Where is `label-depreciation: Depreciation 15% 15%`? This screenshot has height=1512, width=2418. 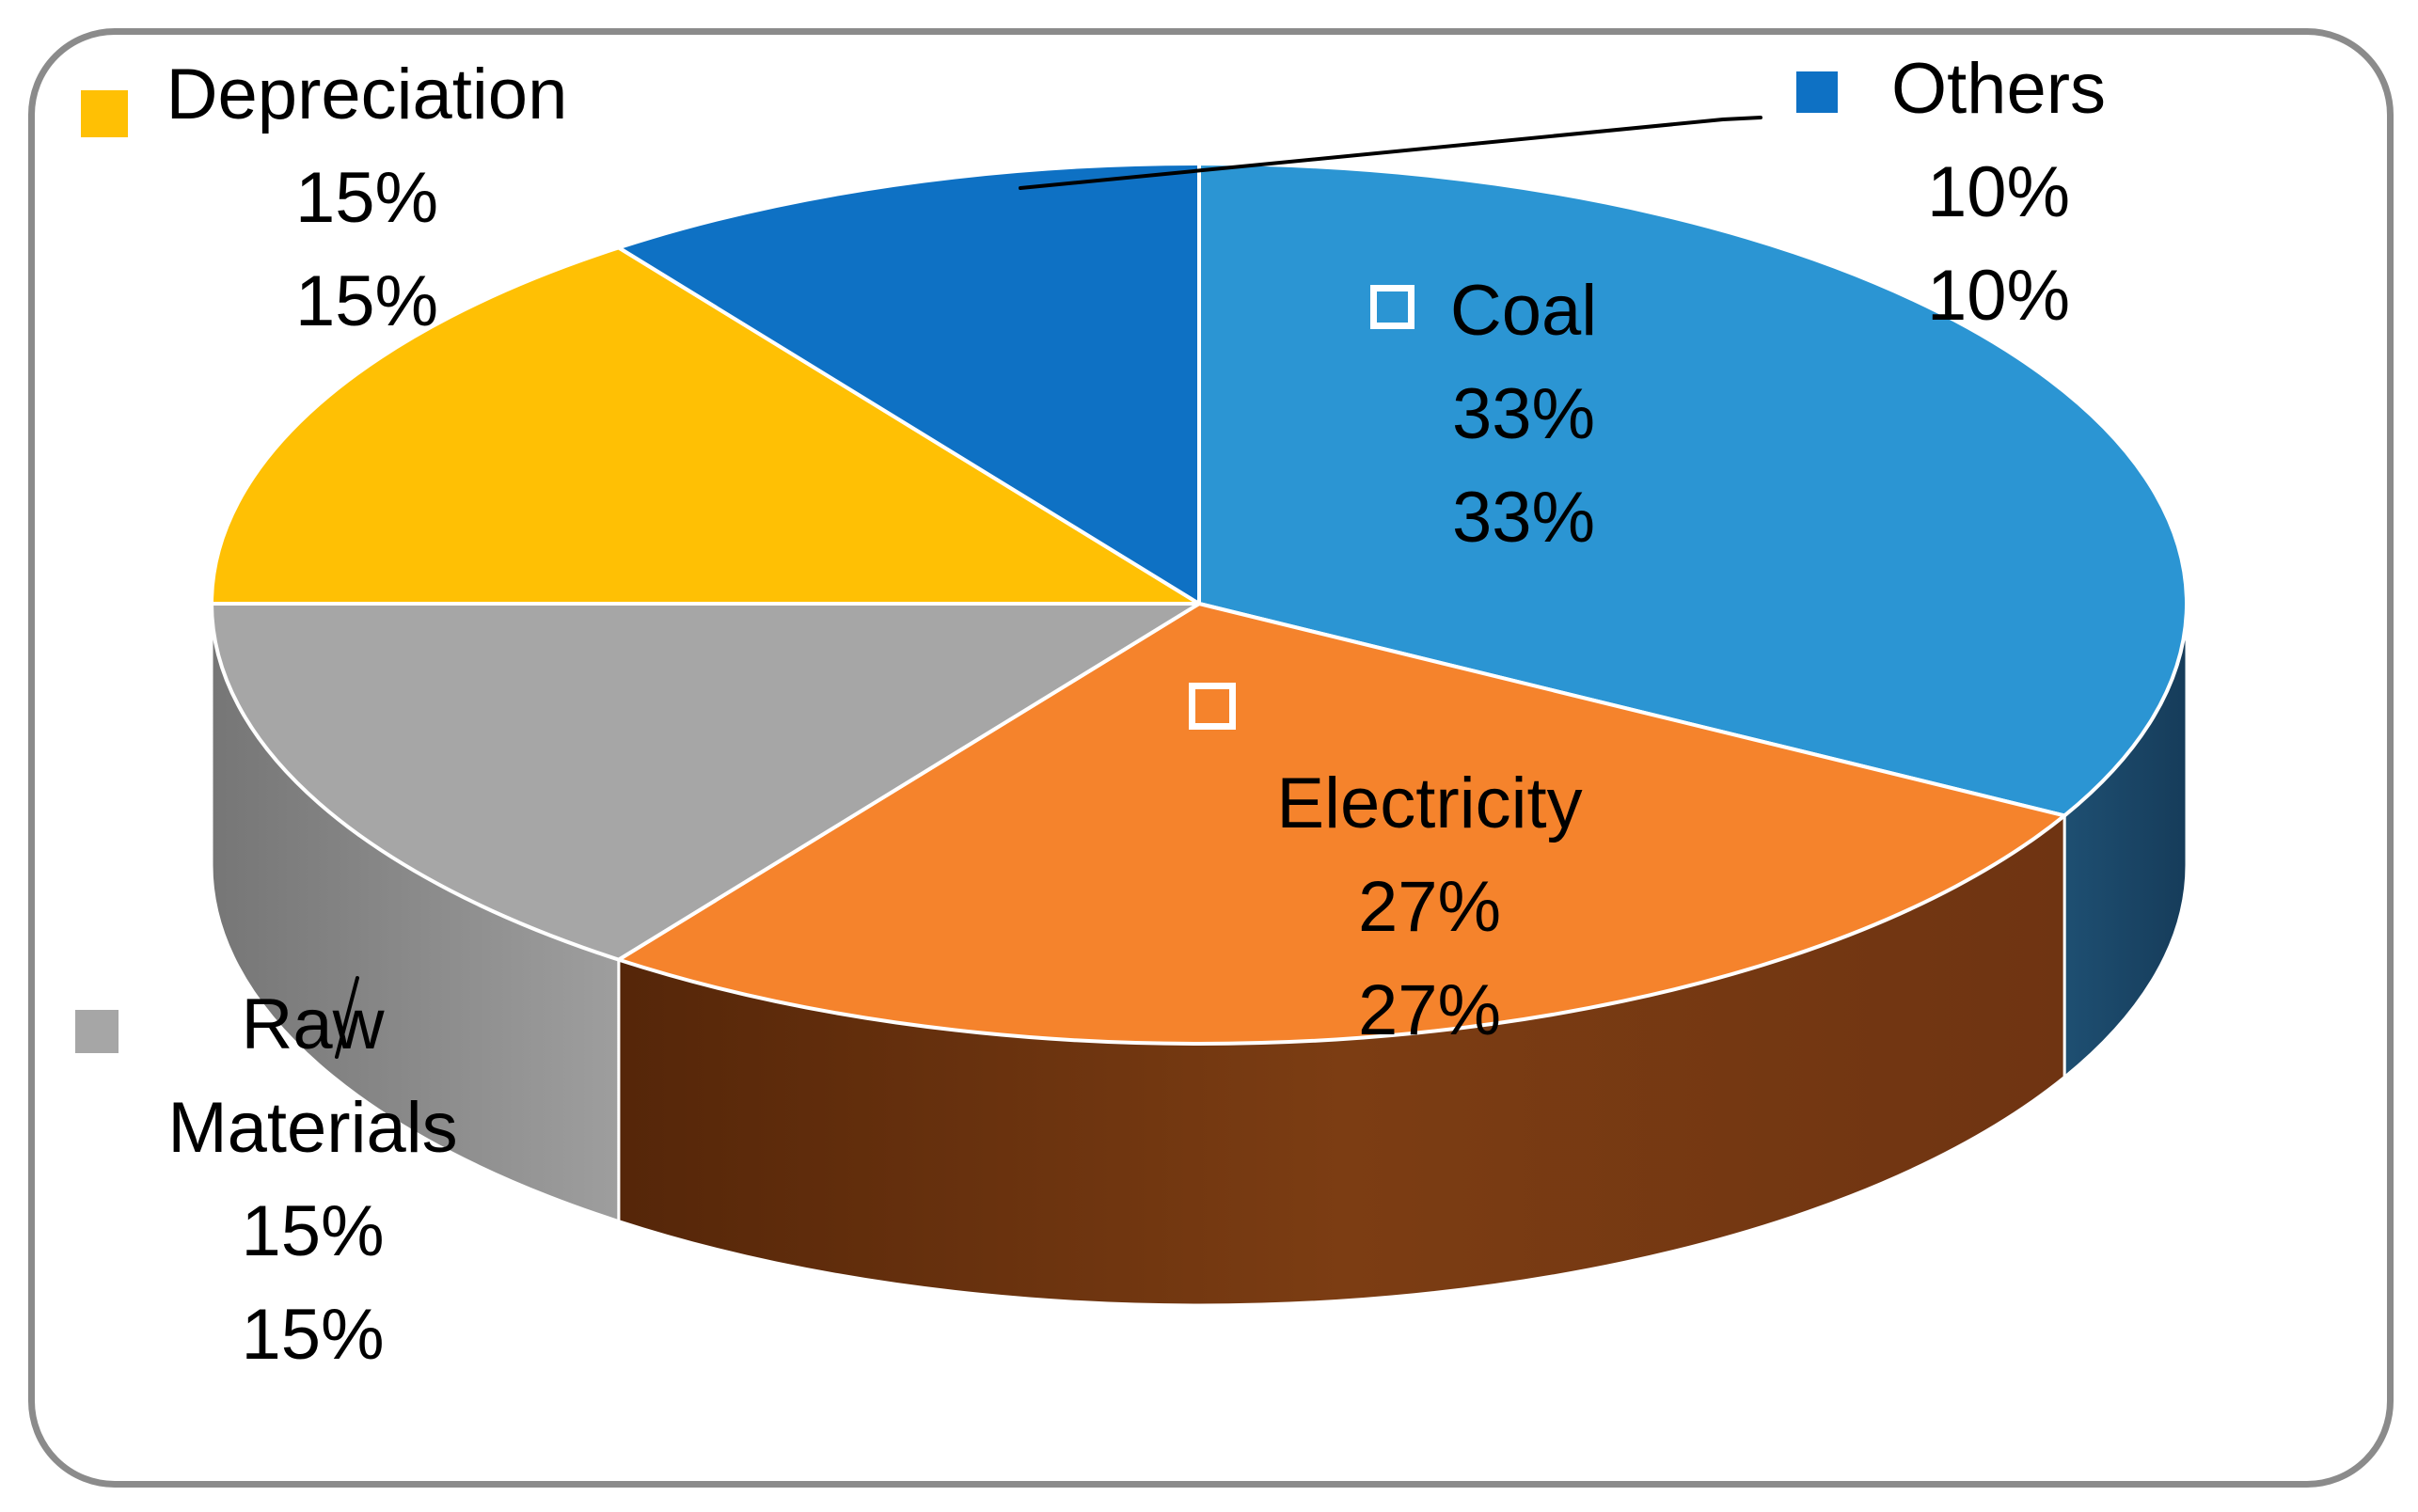
label-depreciation: Depreciation 15% 15% is located at coordinates (367, 199).